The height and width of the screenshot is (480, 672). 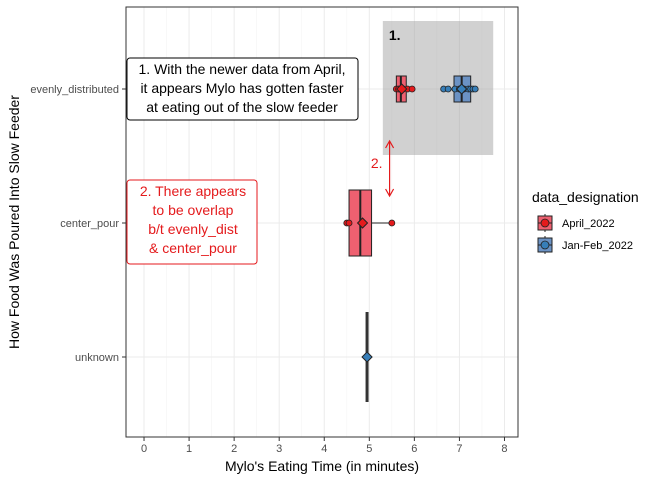 What do you see at coordinates (395, 35) in the screenshot?
I see `highlight-region-label: 1.` at bounding box center [395, 35].